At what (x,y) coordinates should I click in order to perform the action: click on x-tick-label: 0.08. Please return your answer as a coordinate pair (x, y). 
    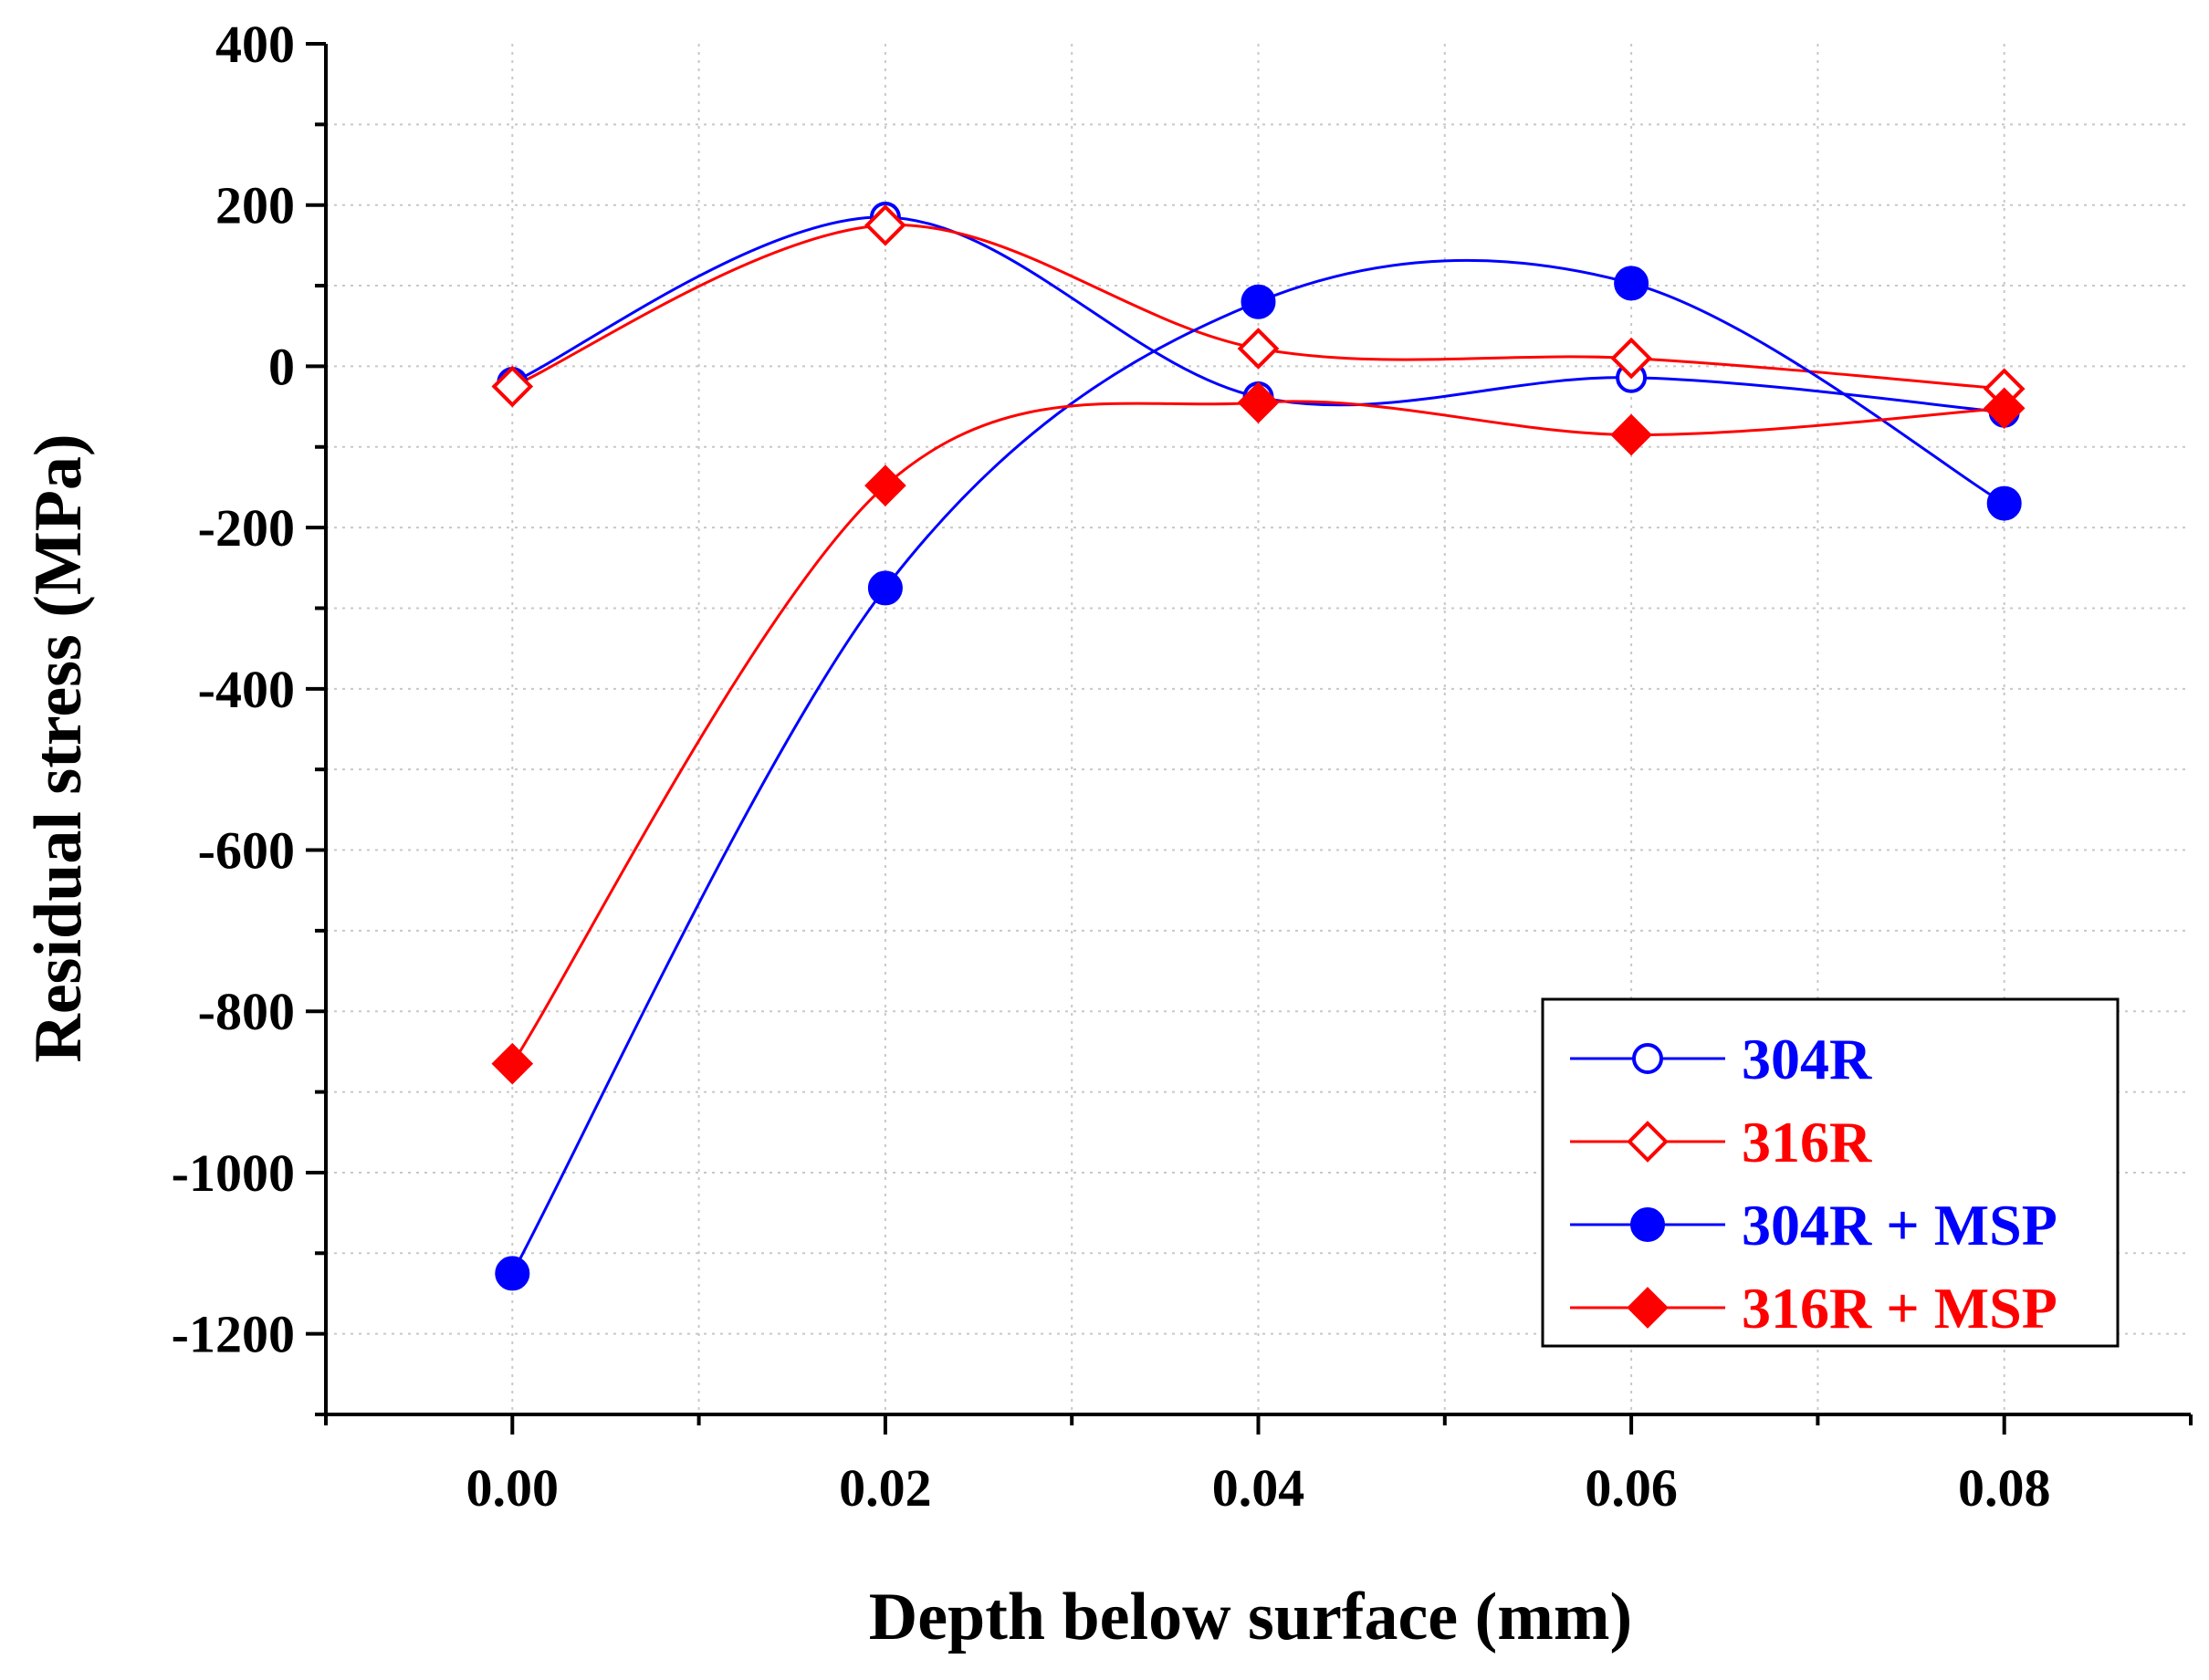
    Looking at the image, I should click on (2004, 1488).